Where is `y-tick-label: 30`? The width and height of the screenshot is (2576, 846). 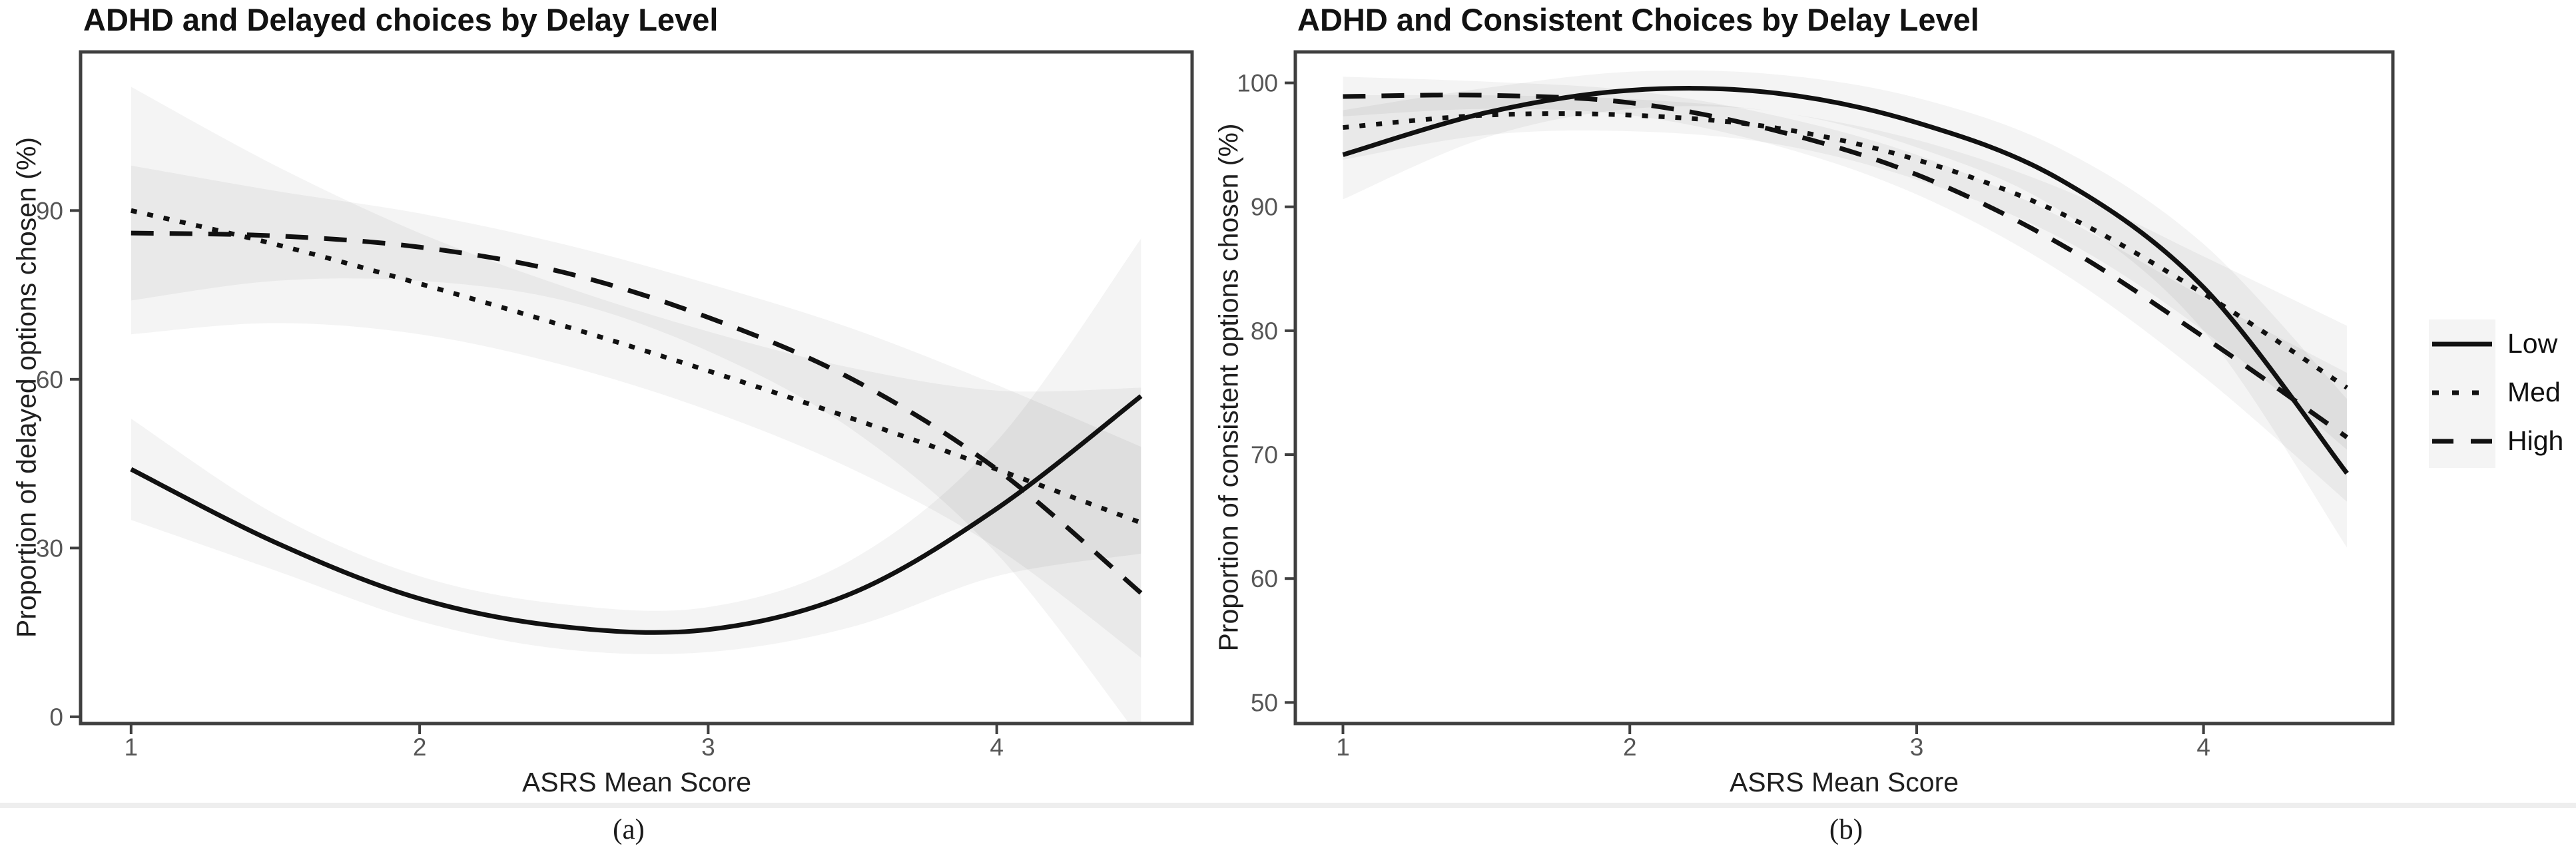
y-tick-label: 30 is located at coordinates (49, 548).